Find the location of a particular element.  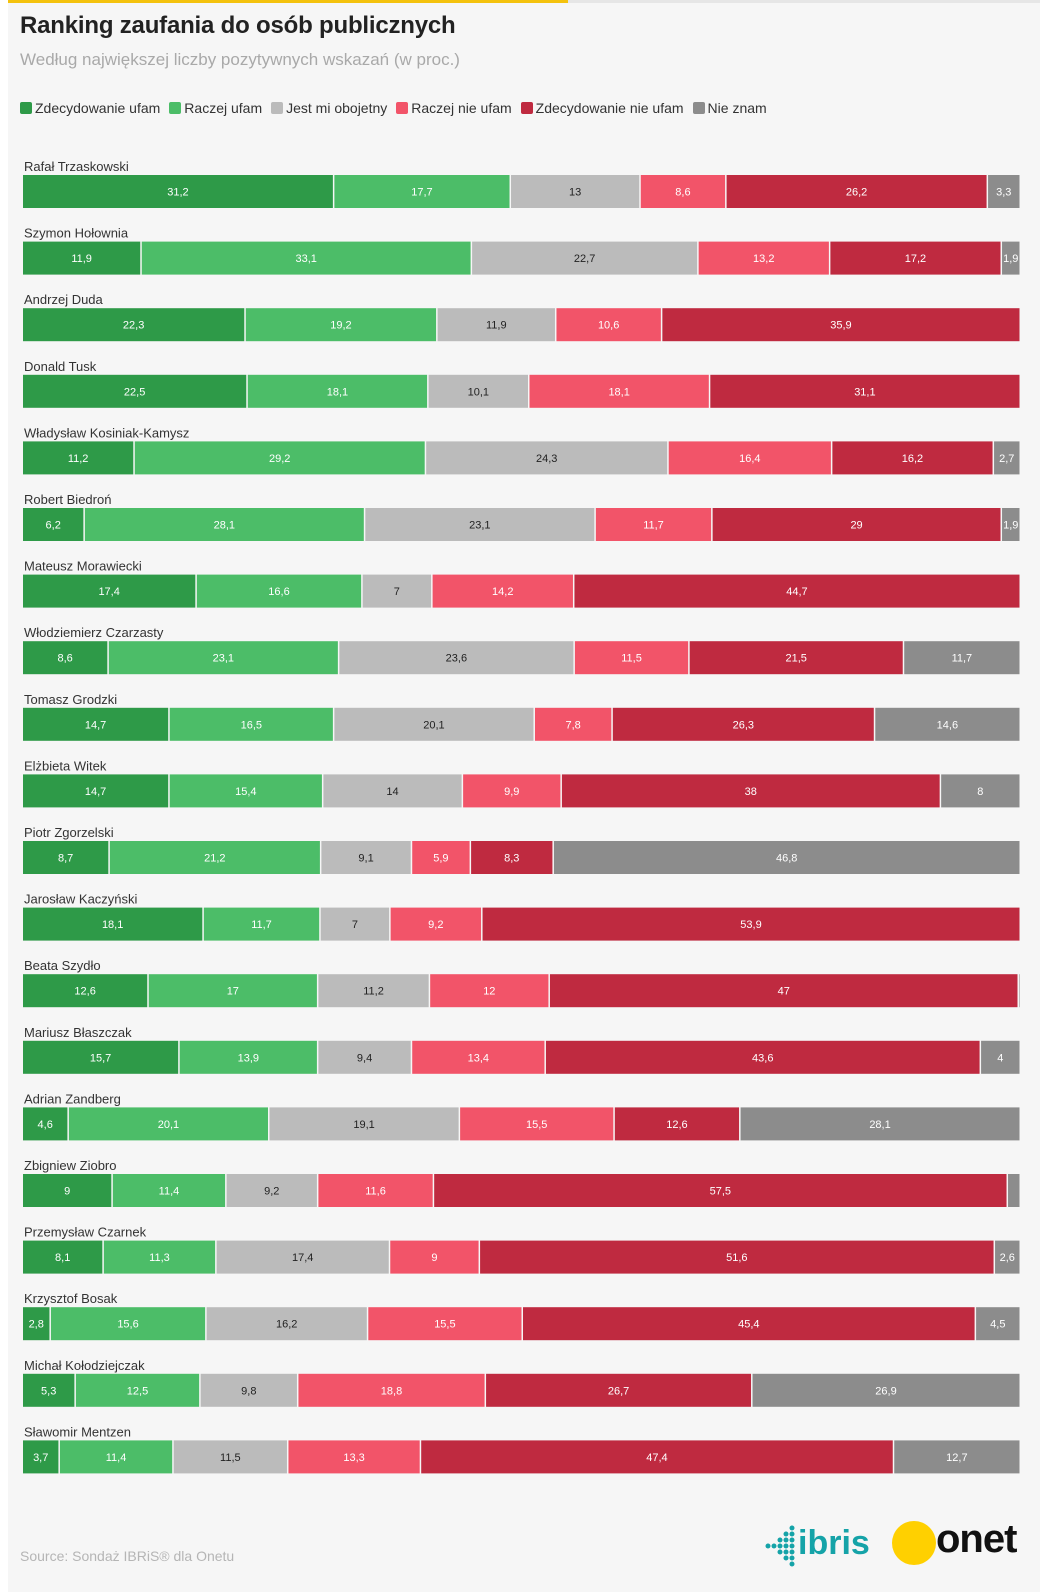

data-label: 12,5 is located at coordinates (137, 1391).